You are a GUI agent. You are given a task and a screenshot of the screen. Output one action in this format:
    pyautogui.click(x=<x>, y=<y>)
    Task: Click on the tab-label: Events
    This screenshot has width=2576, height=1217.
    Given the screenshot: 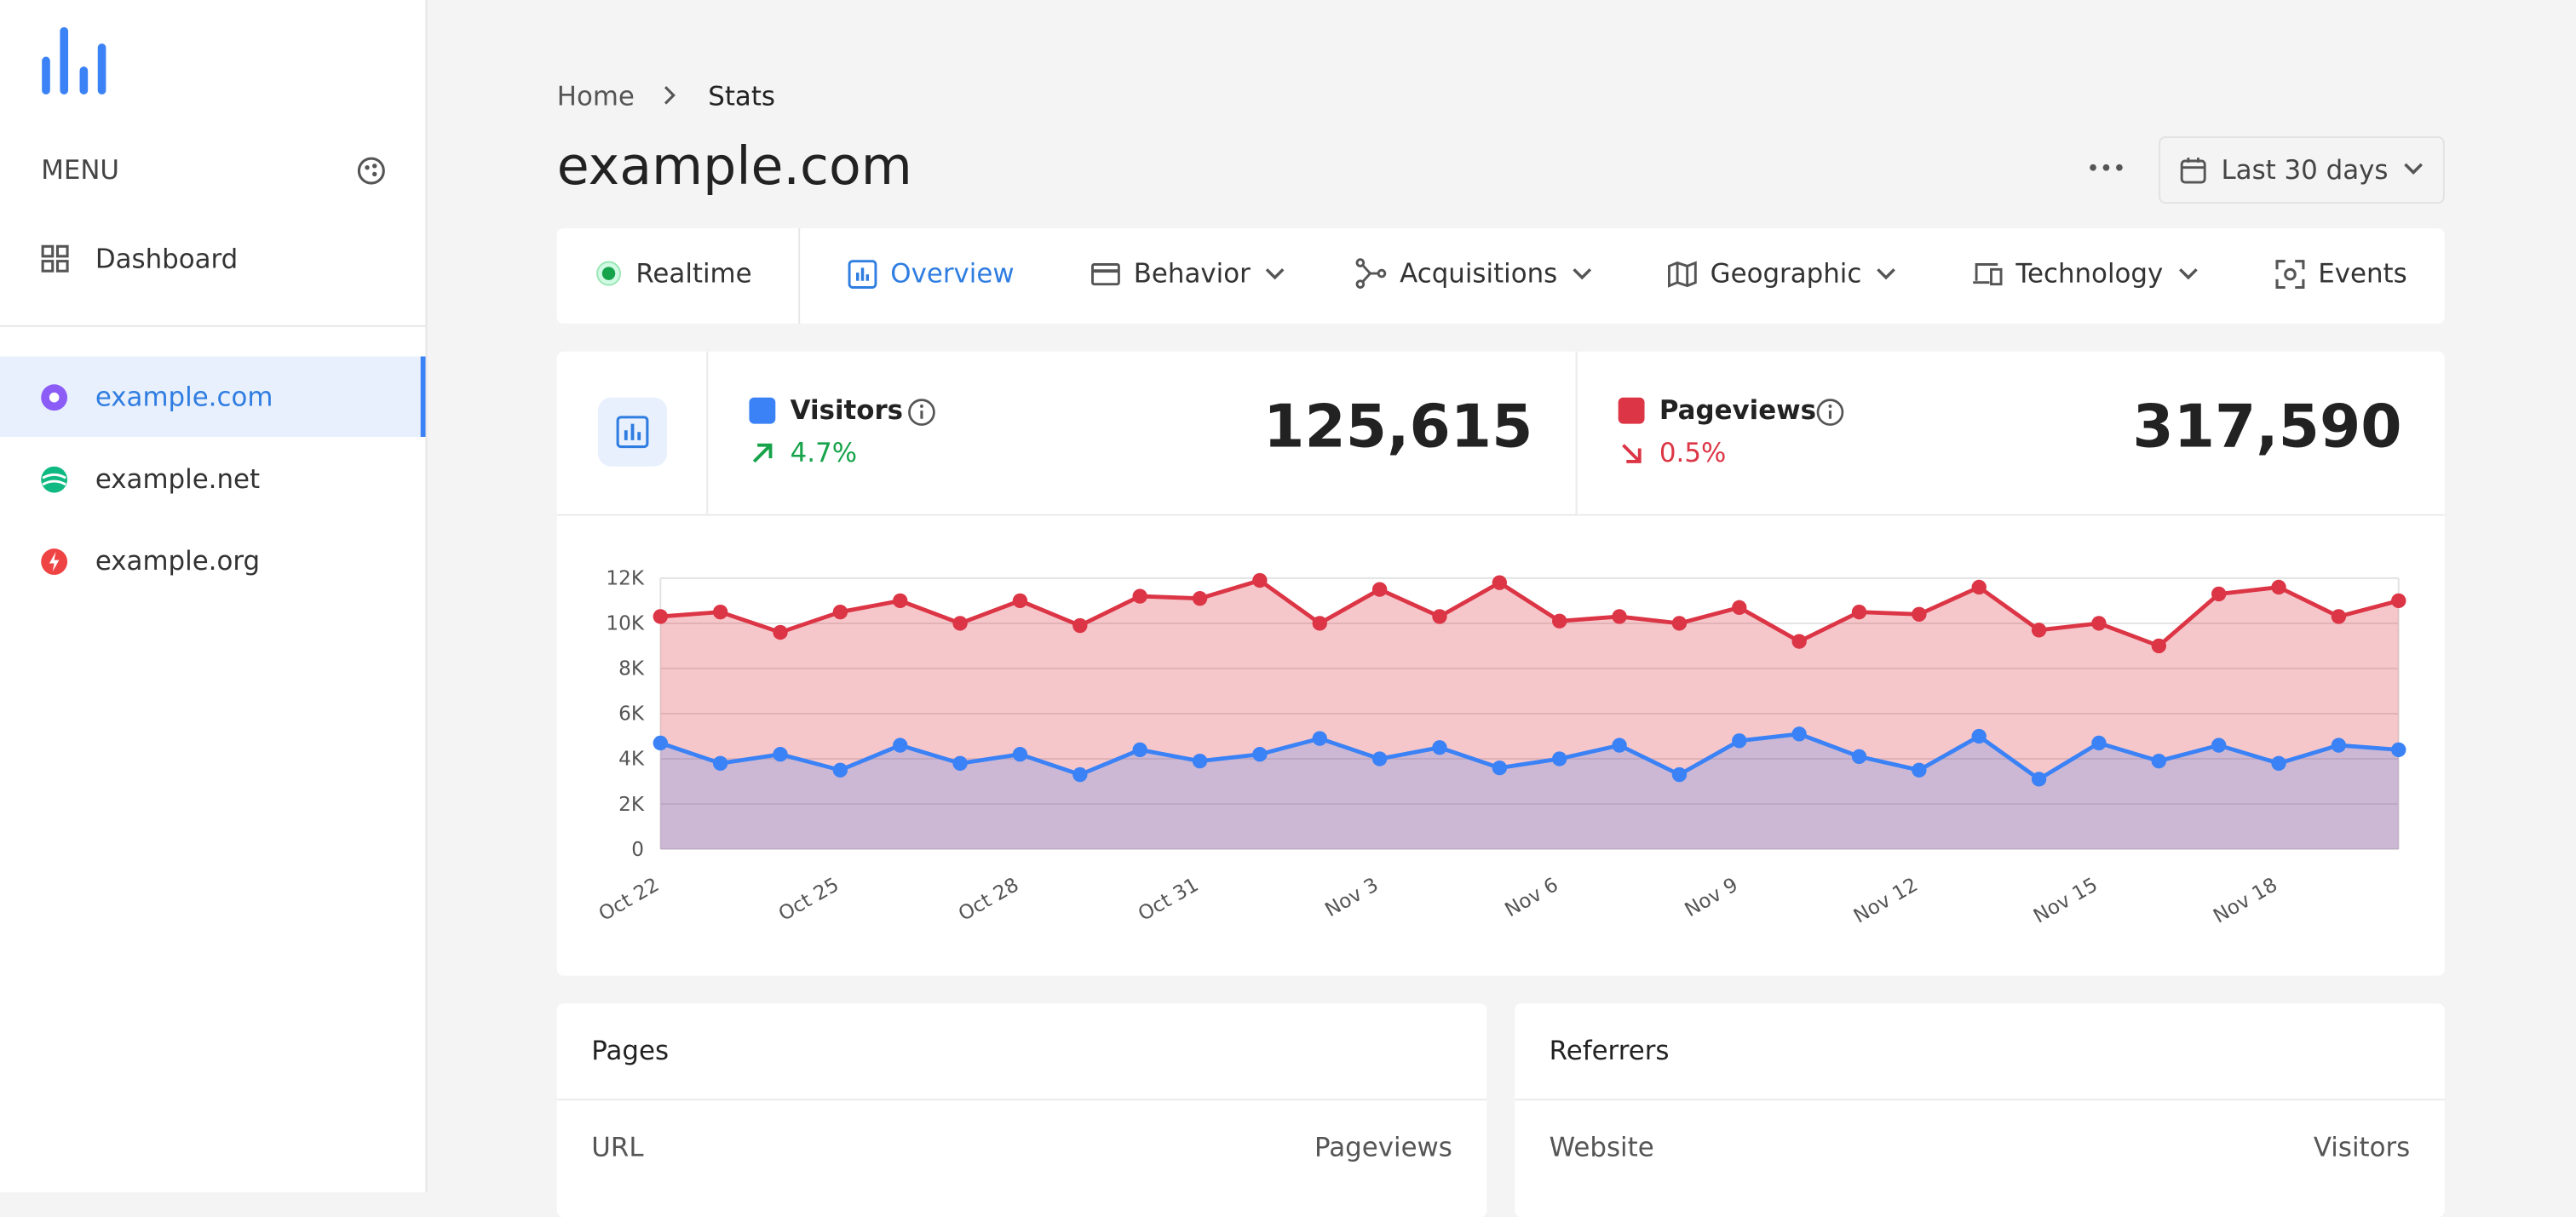 What is the action you would take?
    pyautogui.click(x=2362, y=273)
    